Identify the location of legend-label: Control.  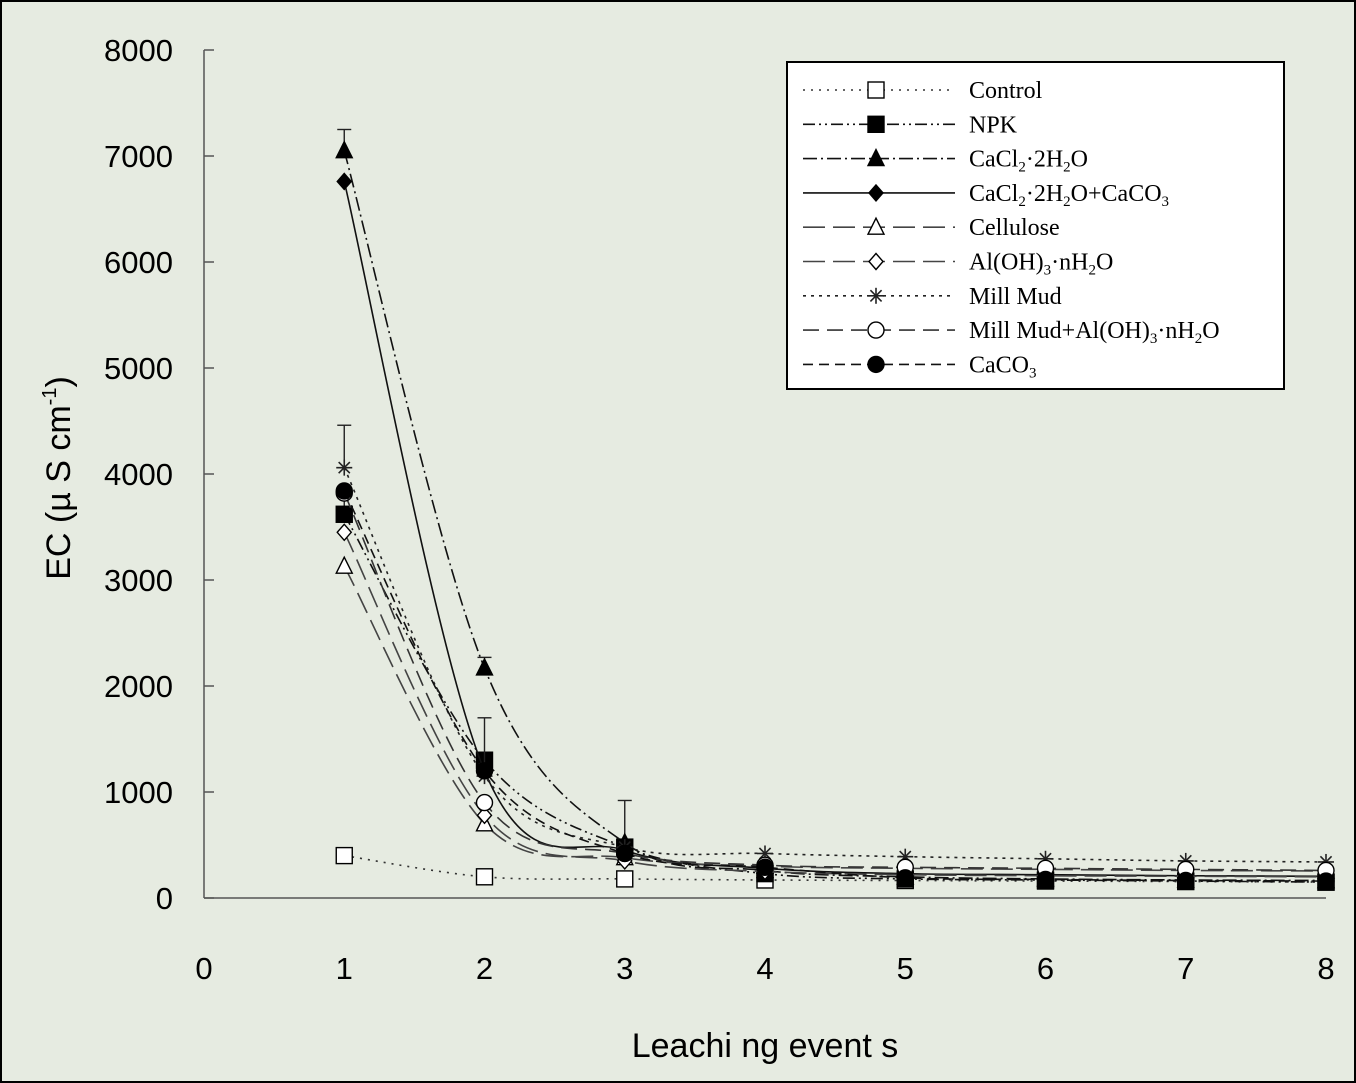
(1006, 91).